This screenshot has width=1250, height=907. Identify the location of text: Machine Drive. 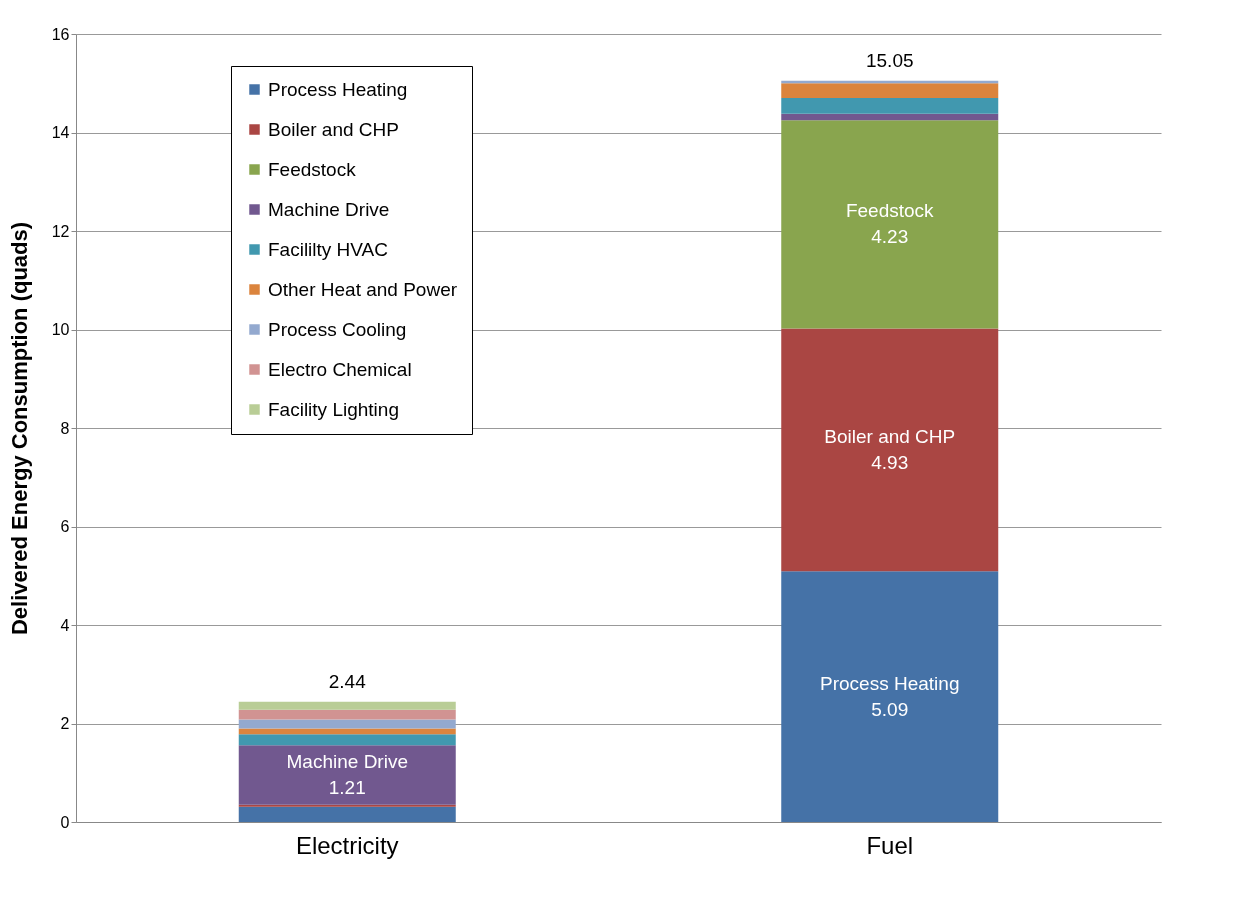
(347, 761).